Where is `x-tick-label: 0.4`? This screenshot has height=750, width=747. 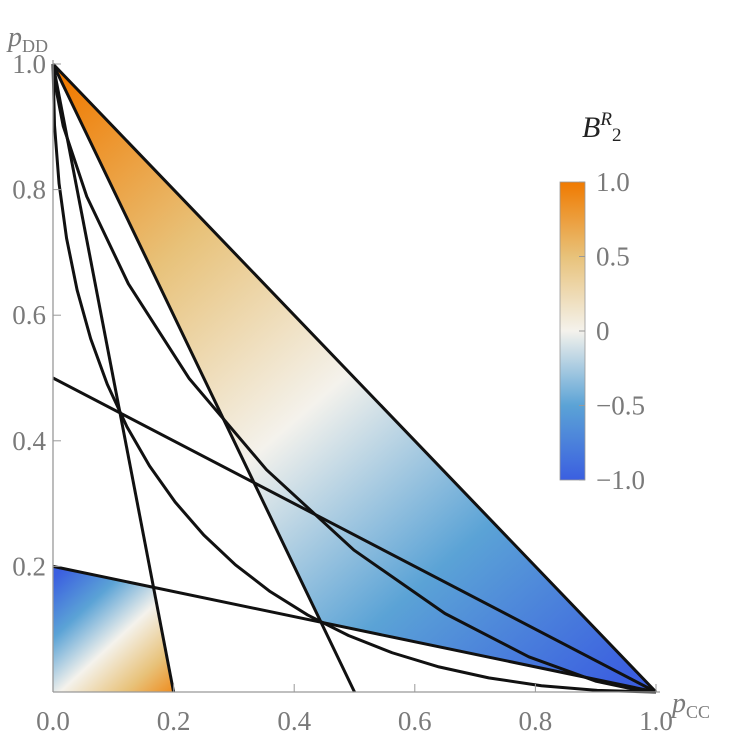 x-tick-label: 0.4 is located at coordinates (294, 721).